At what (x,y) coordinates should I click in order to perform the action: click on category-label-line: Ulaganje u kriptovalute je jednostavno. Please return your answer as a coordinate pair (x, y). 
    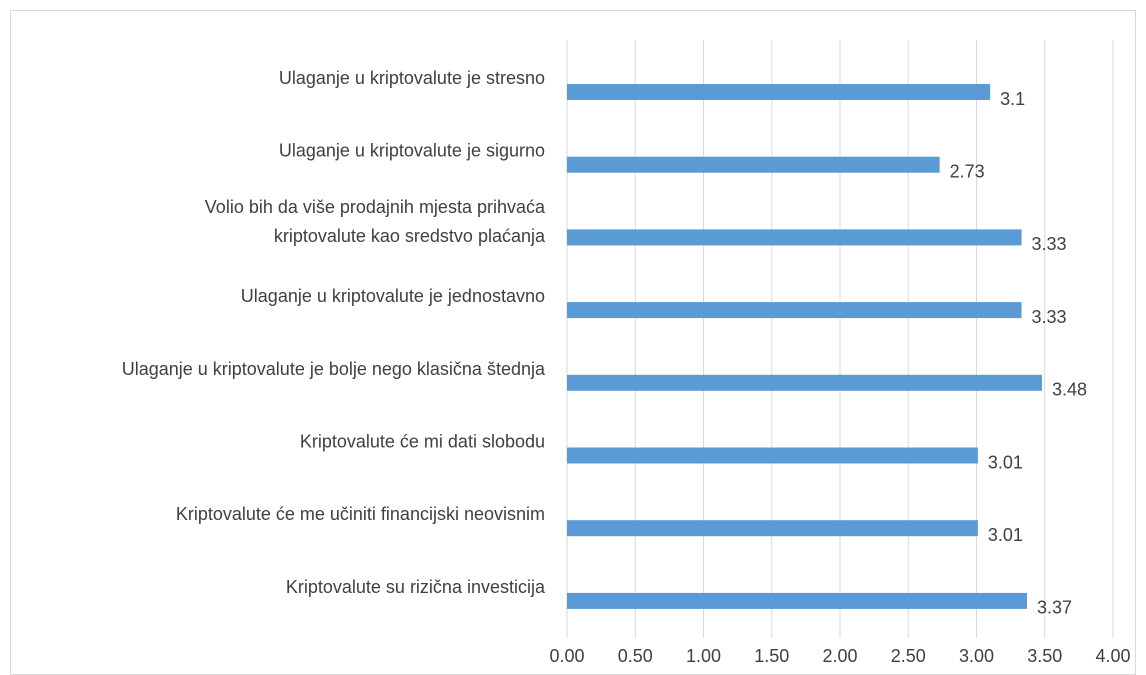
    Looking at the image, I should click on (393, 296).